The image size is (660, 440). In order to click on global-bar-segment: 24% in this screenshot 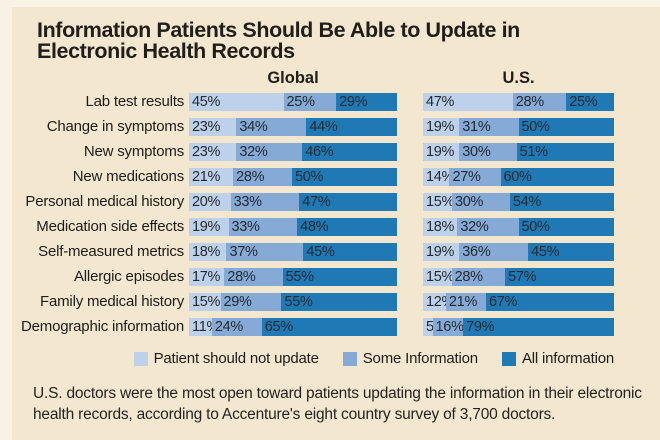, I will do `click(236, 326)`.